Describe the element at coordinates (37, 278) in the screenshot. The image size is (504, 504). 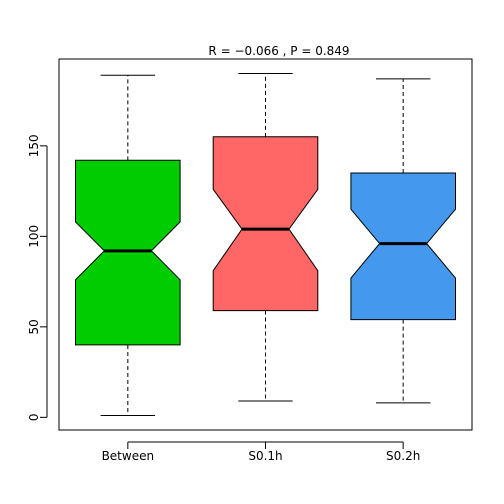
I see `y-axis: 0 50 100 150` at that location.